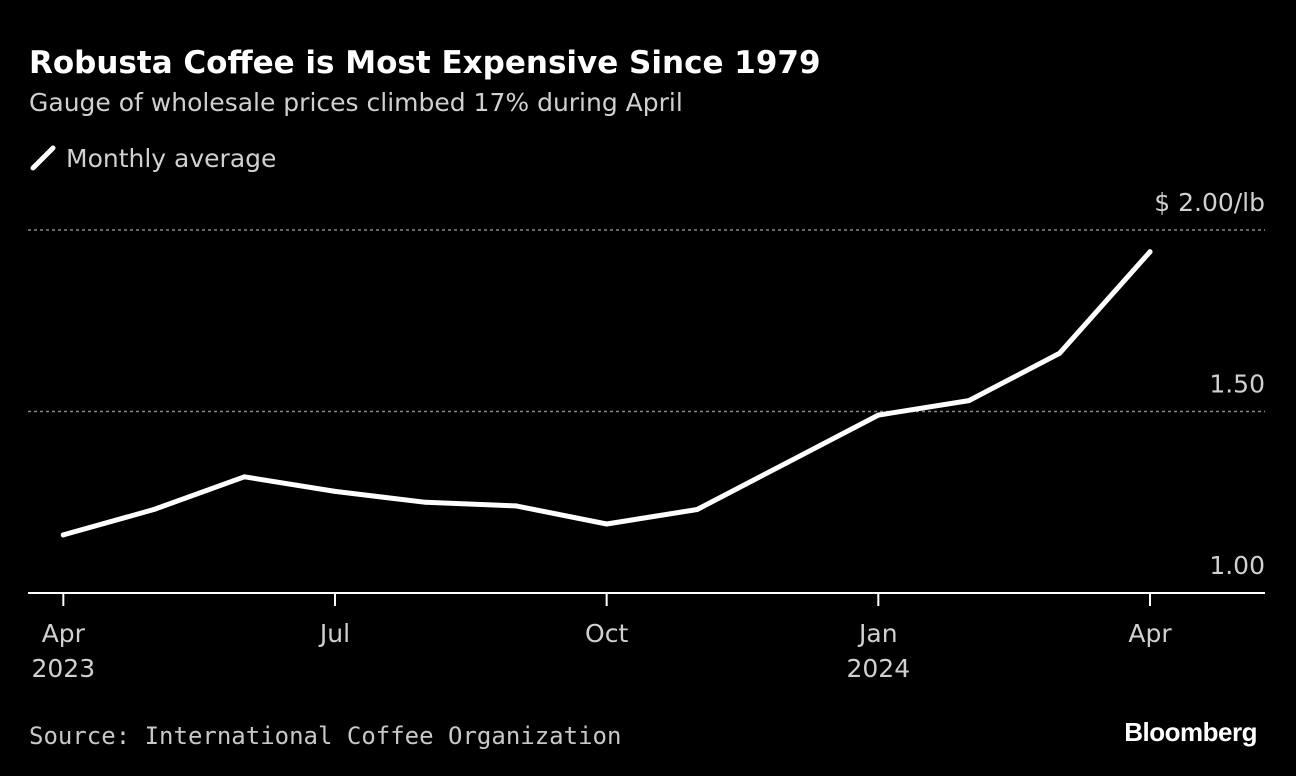 The height and width of the screenshot is (776, 1296). I want to click on bloomberg-logo: Bloomberg, so click(1190, 732).